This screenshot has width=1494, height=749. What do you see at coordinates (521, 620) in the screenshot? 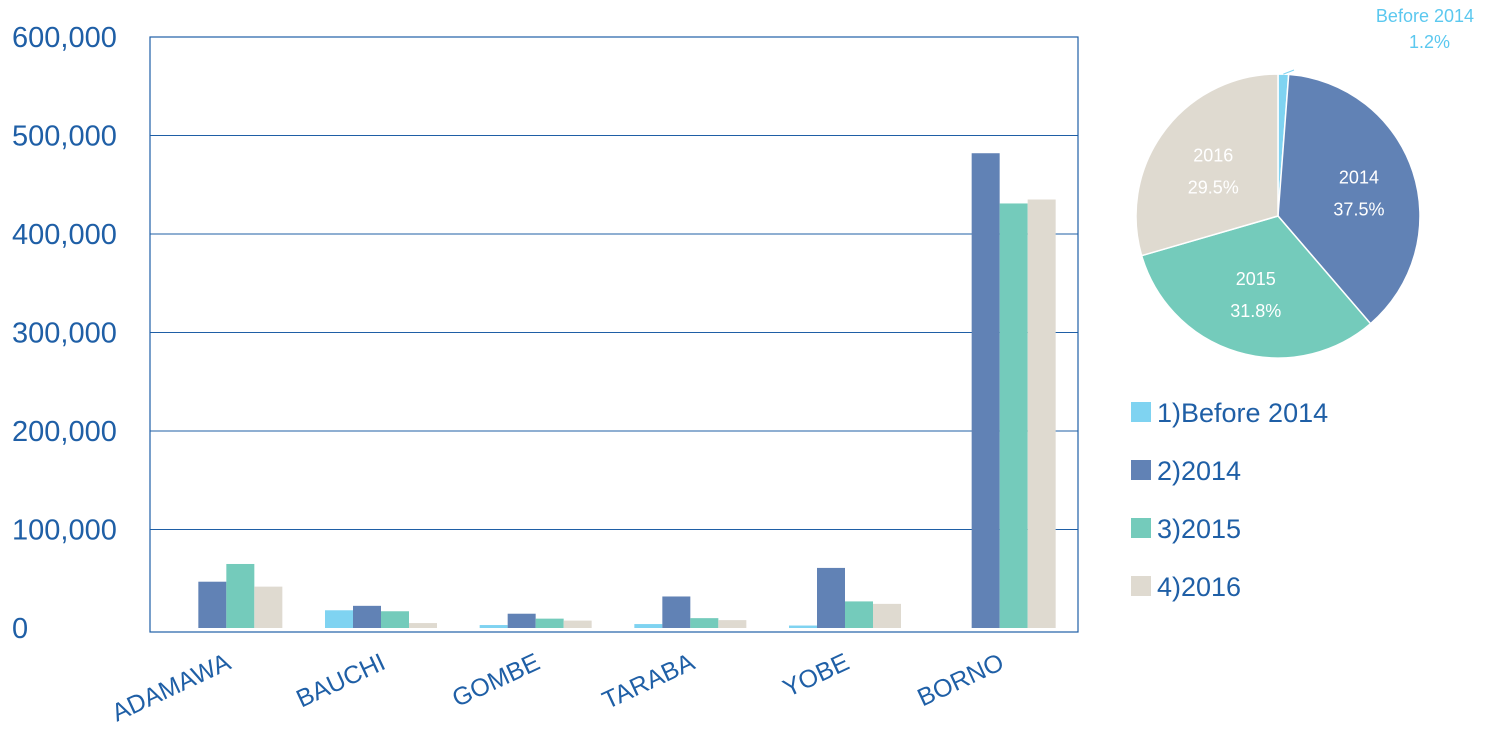
I see `bar-gombe-s2` at bounding box center [521, 620].